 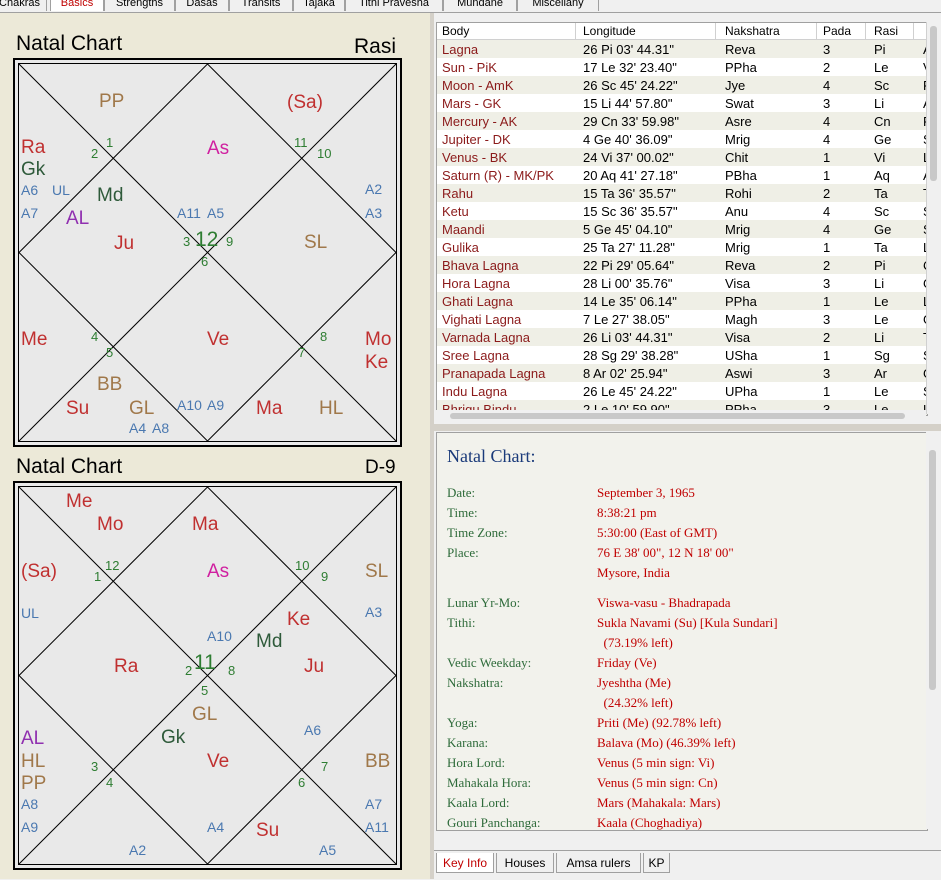 I want to click on rasi-chart-label: Ma, so click(x=269, y=408).